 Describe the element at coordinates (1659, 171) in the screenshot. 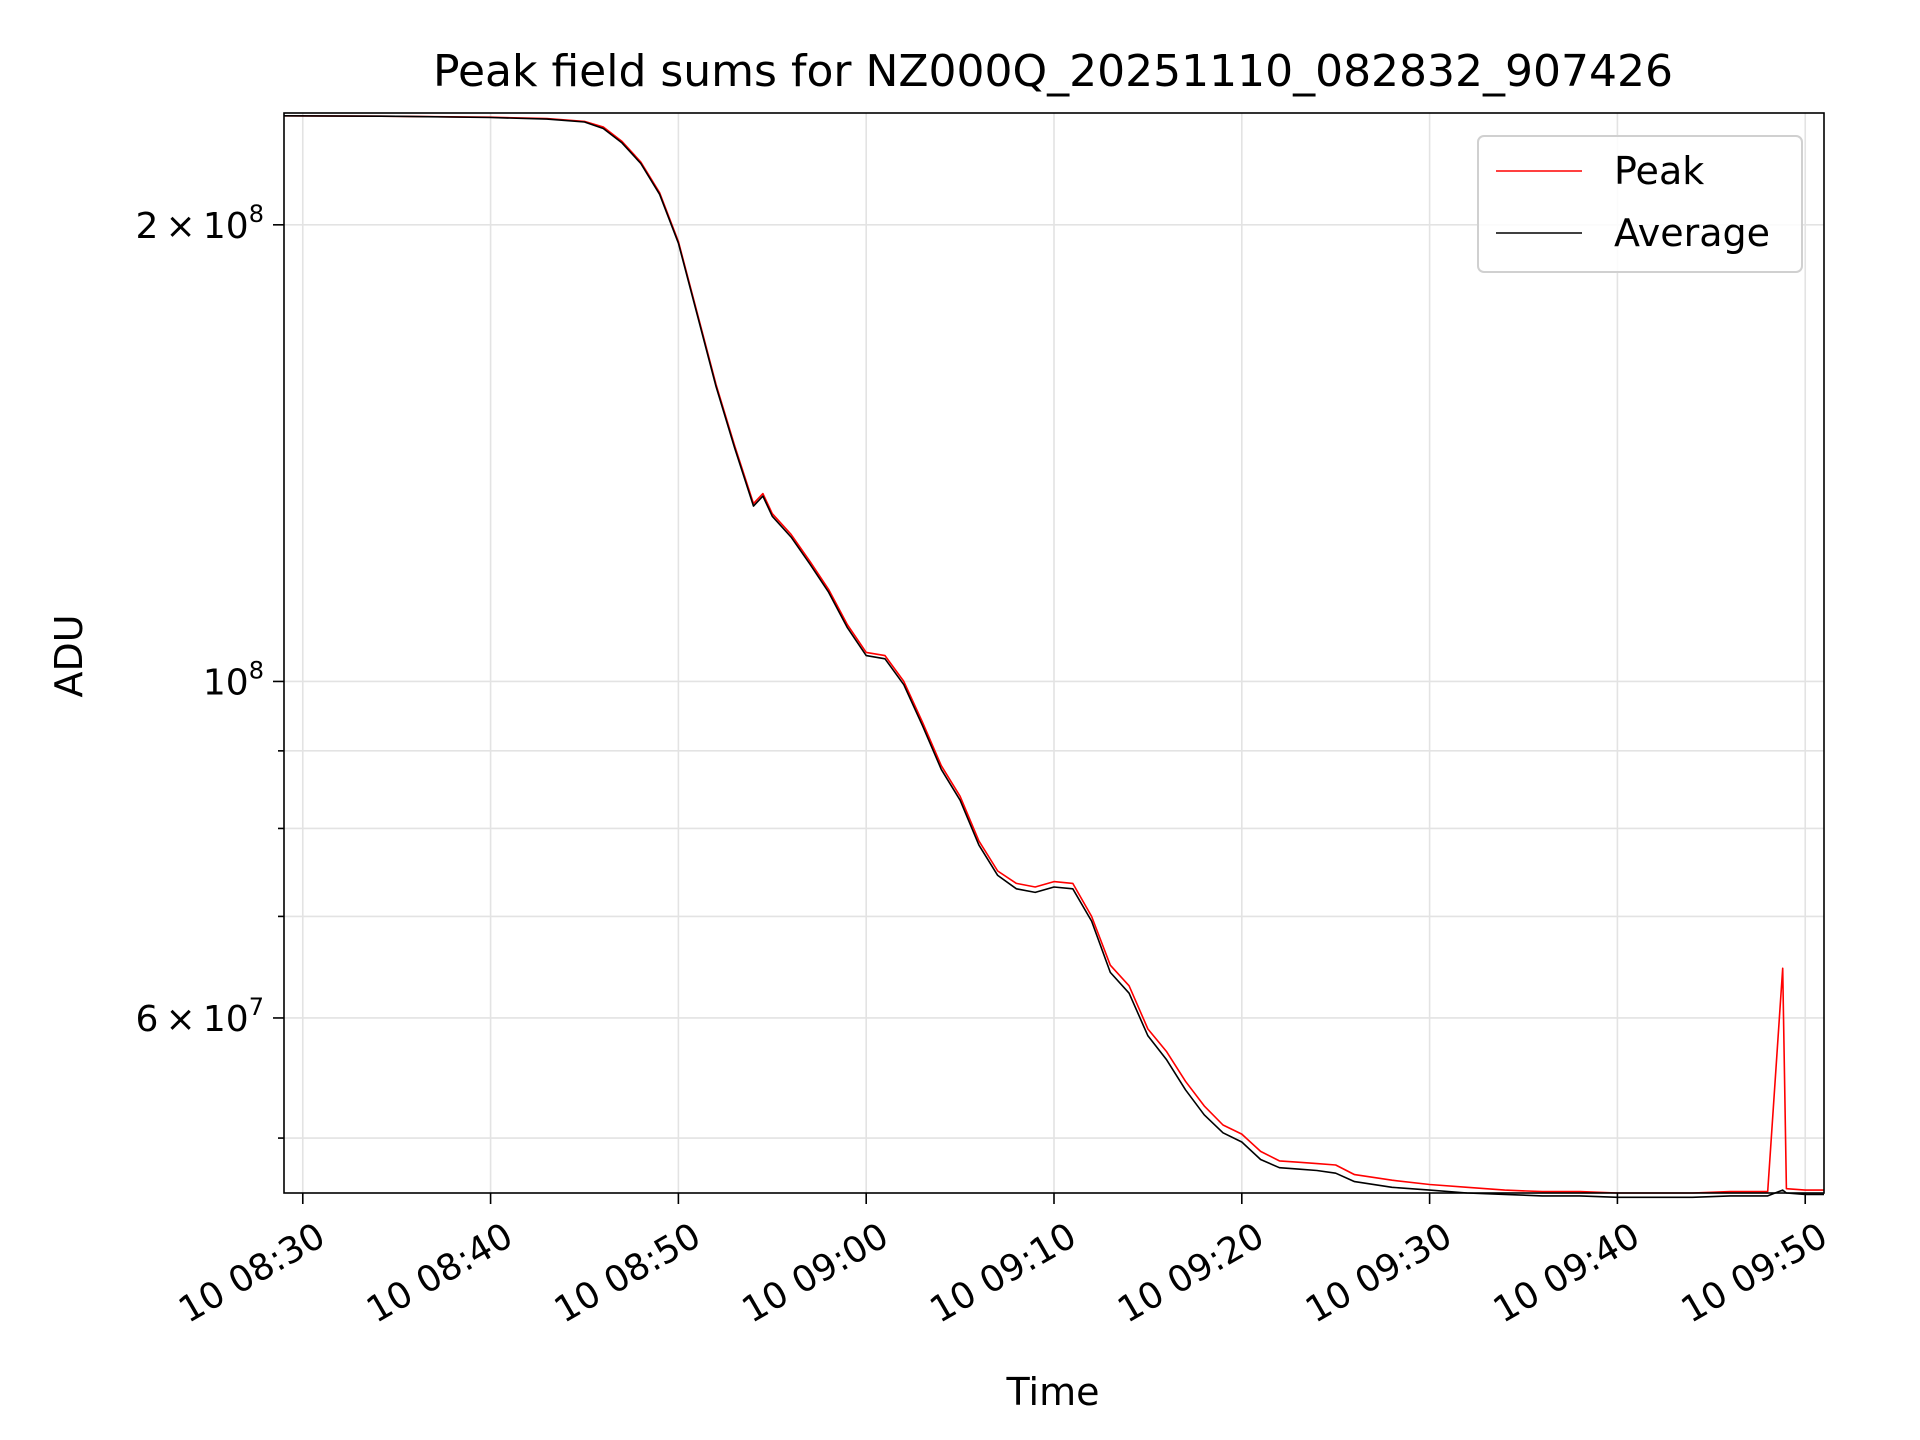

I see `legend-label-peak: Peak` at that location.